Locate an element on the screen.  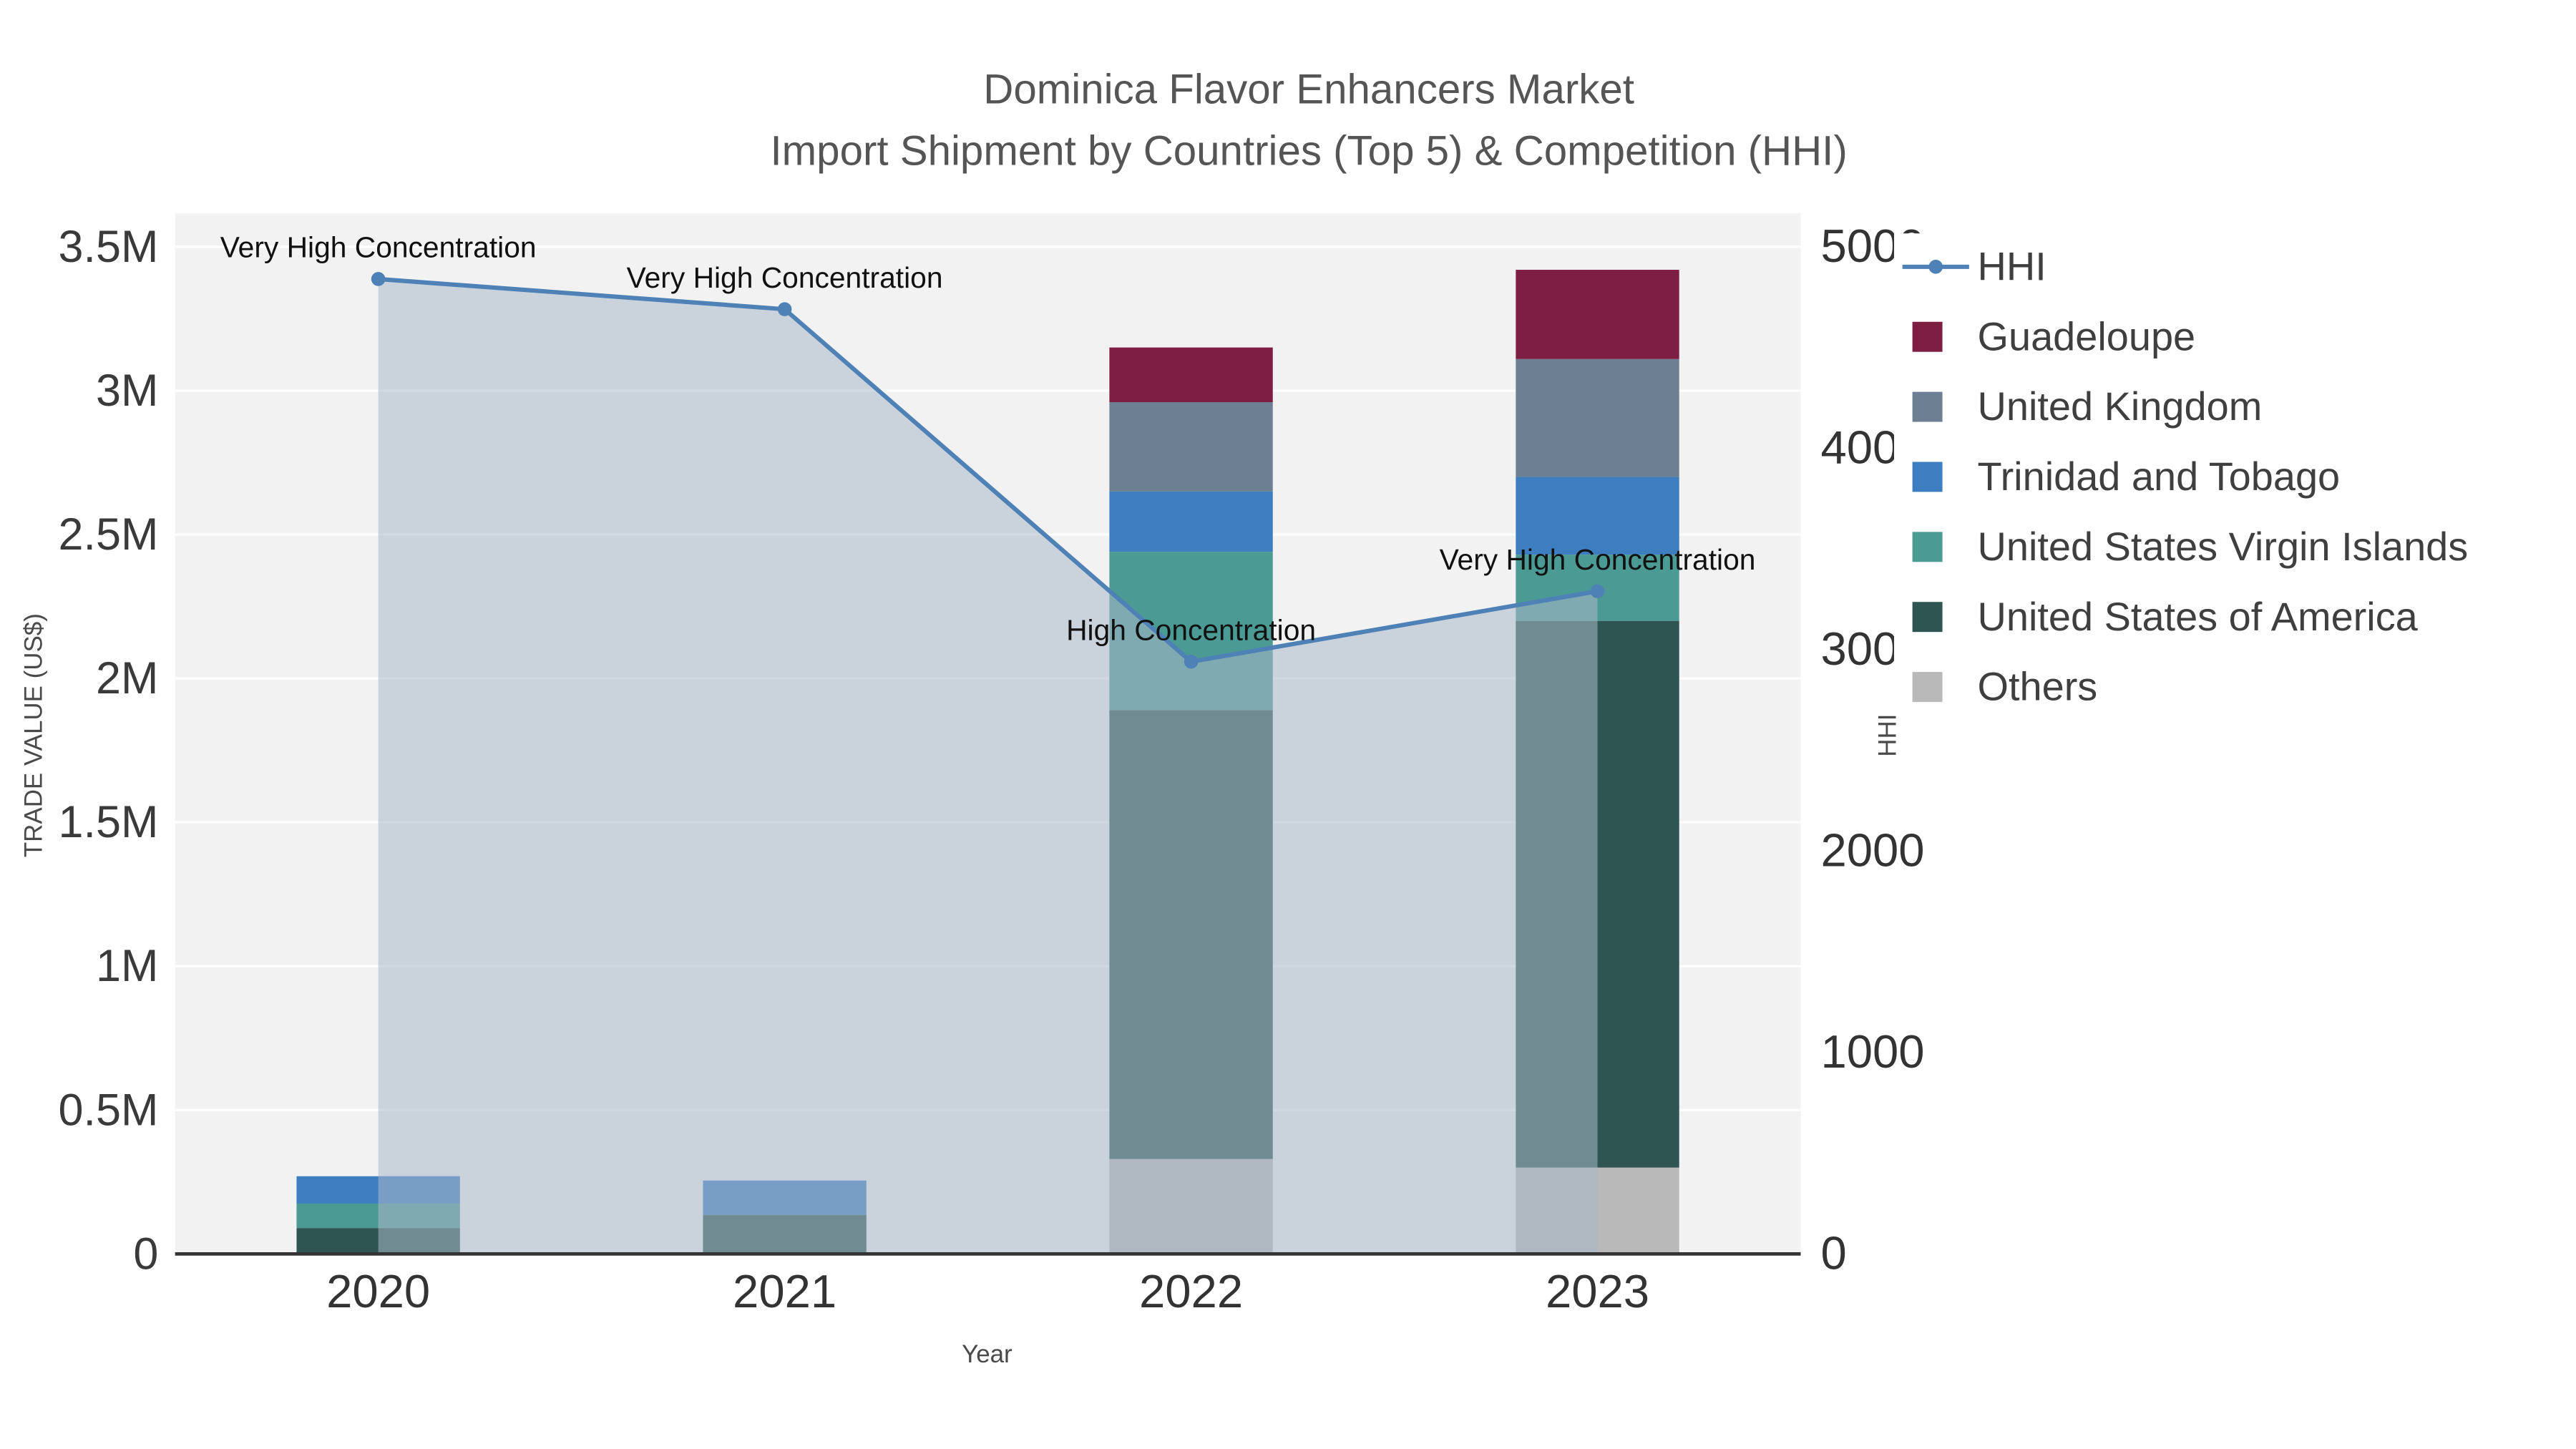
legend-label: HHI is located at coordinates (2011, 265).